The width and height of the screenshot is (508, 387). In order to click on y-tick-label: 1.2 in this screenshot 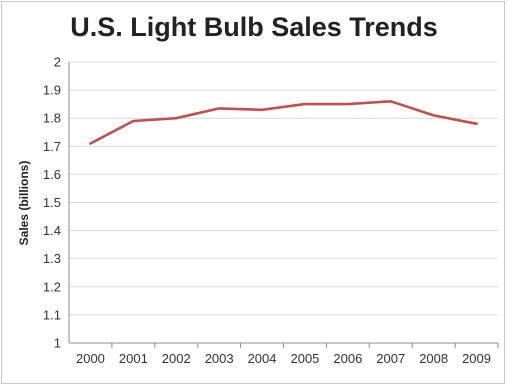, I will do `click(52, 286)`.